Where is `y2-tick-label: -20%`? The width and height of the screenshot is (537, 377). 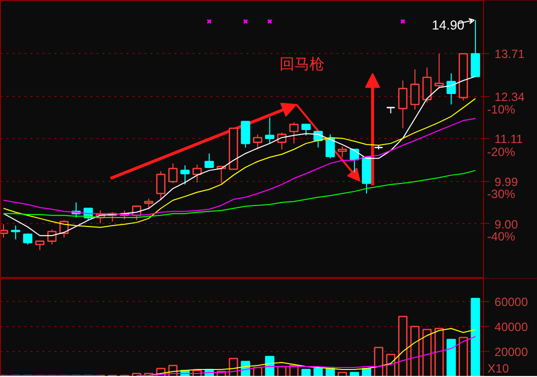
y2-tick-label: -20% is located at coordinates (501, 151).